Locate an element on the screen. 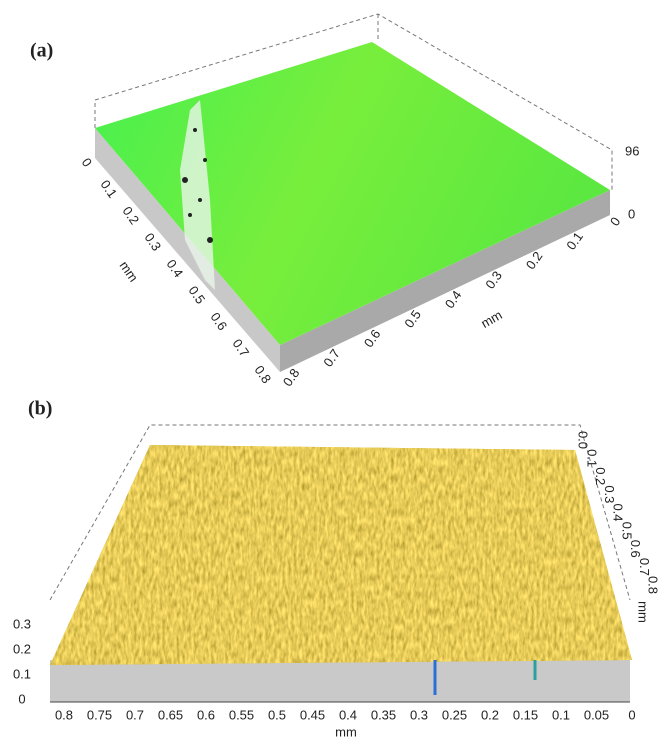 The width and height of the screenshot is (663, 740). x-tick-label: 0.25 is located at coordinates (454, 714).